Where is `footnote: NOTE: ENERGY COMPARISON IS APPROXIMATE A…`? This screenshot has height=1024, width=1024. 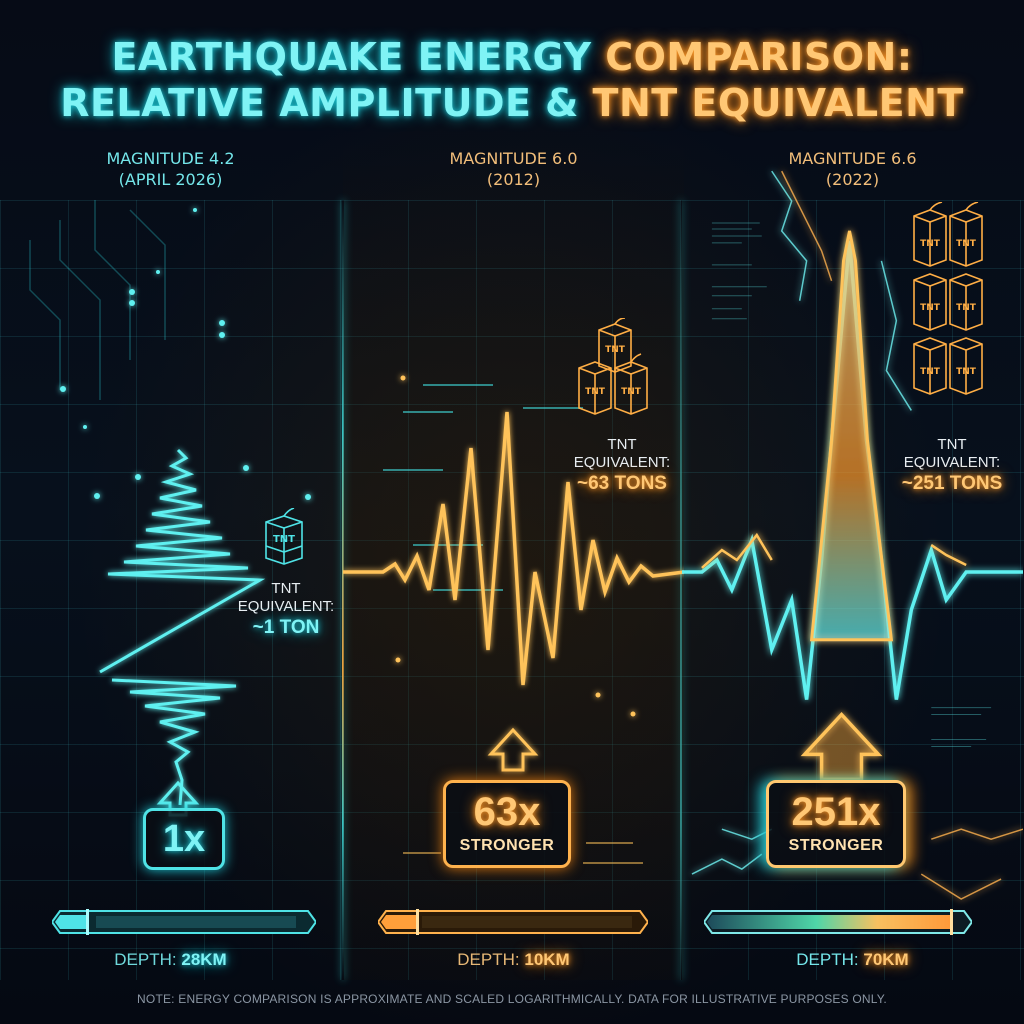
footnote: NOTE: ENERGY COMPARISON IS APPROXIMATE A… is located at coordinates (512, 999).